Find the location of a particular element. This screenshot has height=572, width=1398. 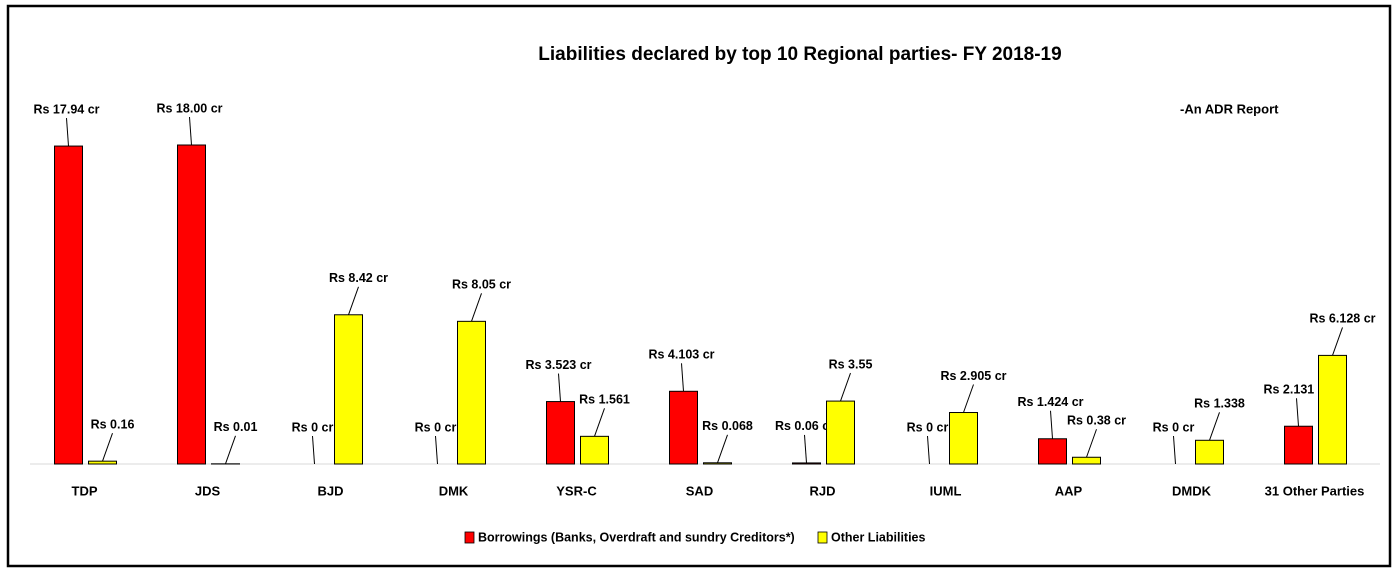

x-tick-label: DMDK is located at coordinates (1192, 490).